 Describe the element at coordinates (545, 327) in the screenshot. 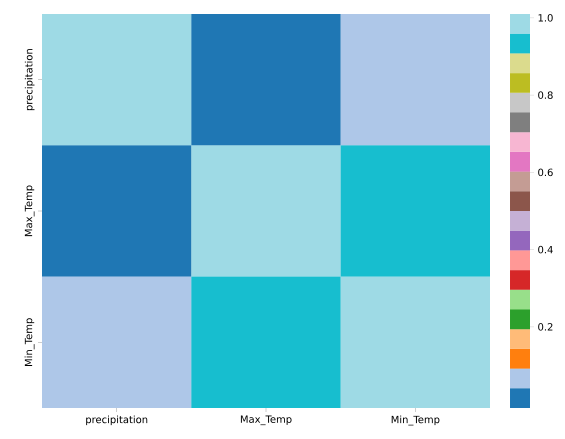

I see `color-bar-label: 0.2` at that location.